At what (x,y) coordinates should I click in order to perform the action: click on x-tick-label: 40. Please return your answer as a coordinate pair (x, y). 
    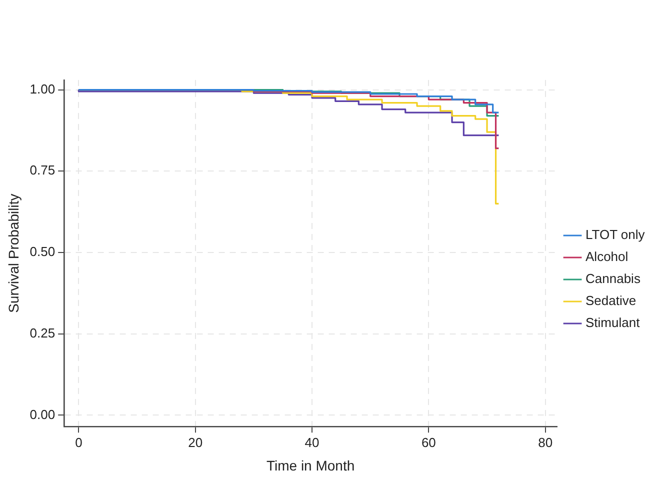
    Looking at the image, I should click on (312, 442).